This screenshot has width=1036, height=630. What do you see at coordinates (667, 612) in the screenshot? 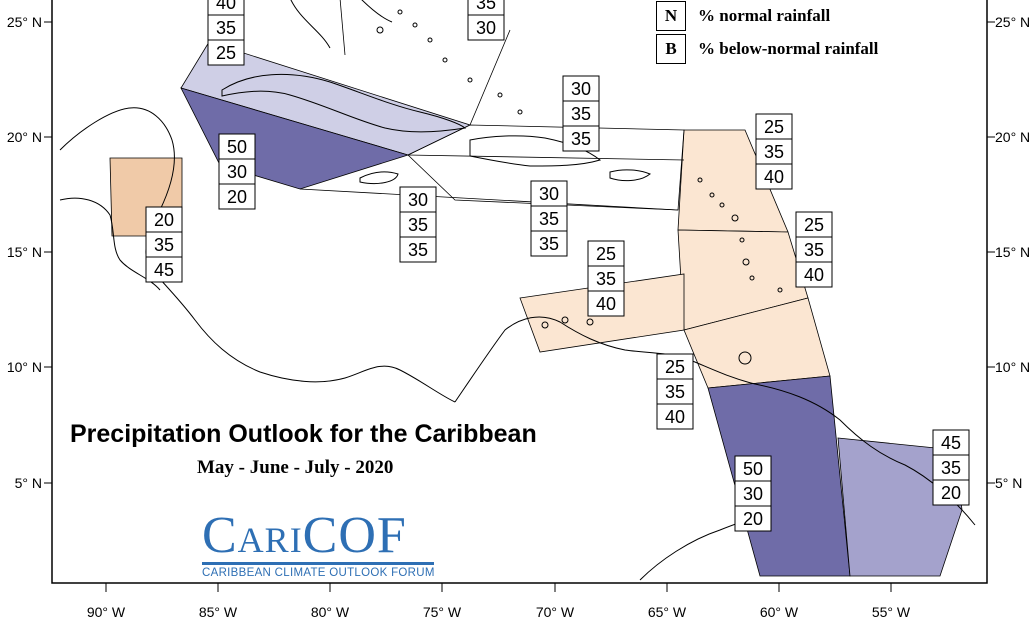
I see `longitude-label: 65° W` at bounding box center [667, 612].